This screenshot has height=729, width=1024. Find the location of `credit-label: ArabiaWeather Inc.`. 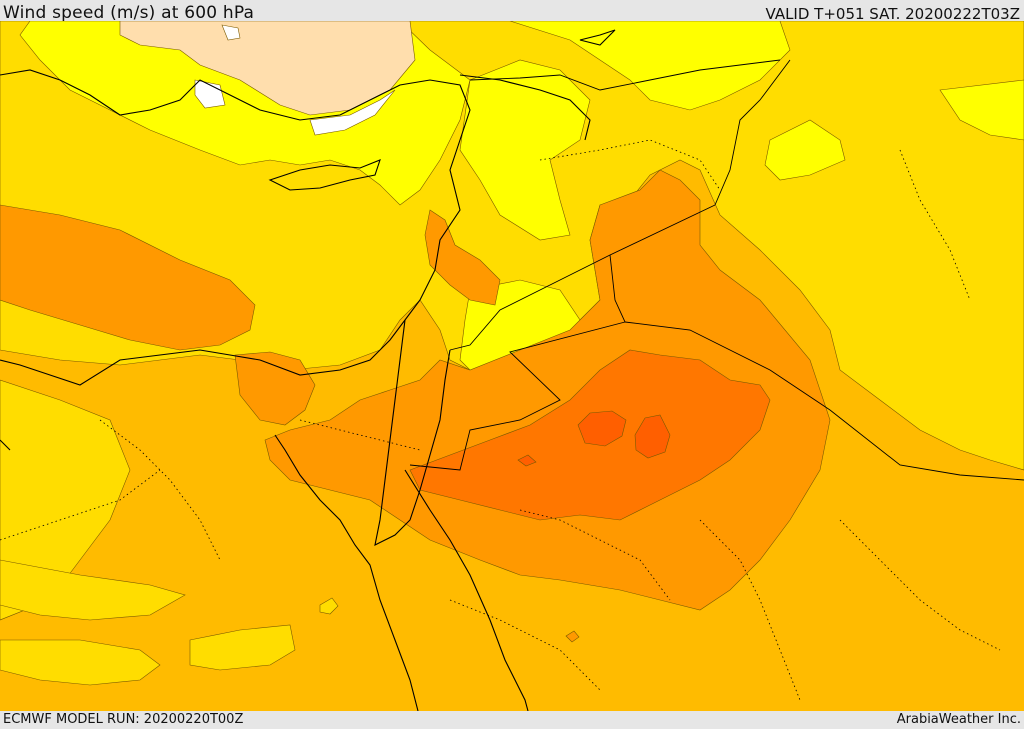

credit-label: ArabiaWeather Inc. is located at coordinates (958, 719).